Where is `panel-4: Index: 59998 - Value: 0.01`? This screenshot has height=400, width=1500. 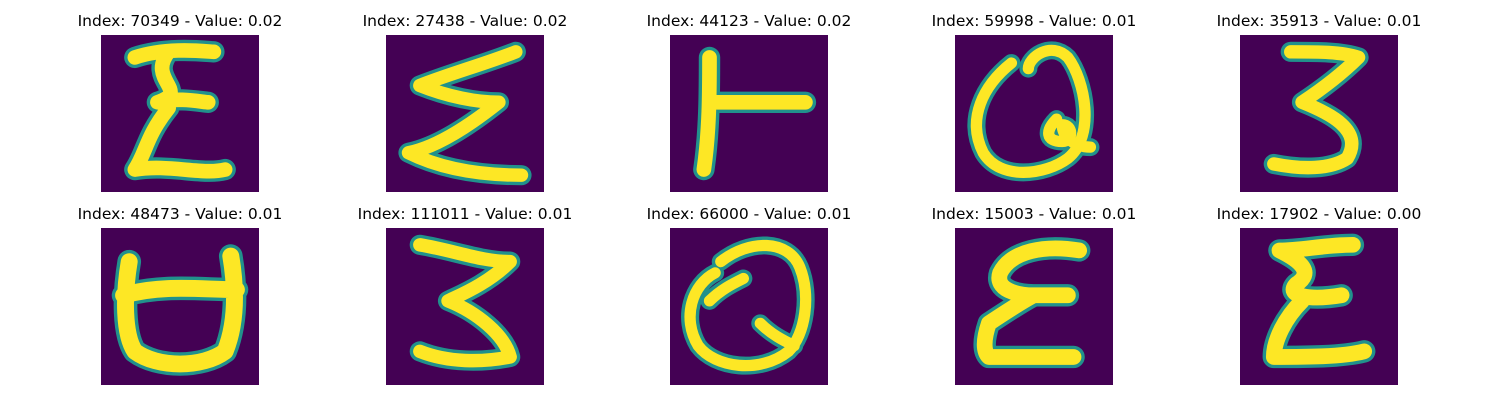 panel-4: Index: 59998 - Value: 0.01 is located at coordinates (1034, 106).